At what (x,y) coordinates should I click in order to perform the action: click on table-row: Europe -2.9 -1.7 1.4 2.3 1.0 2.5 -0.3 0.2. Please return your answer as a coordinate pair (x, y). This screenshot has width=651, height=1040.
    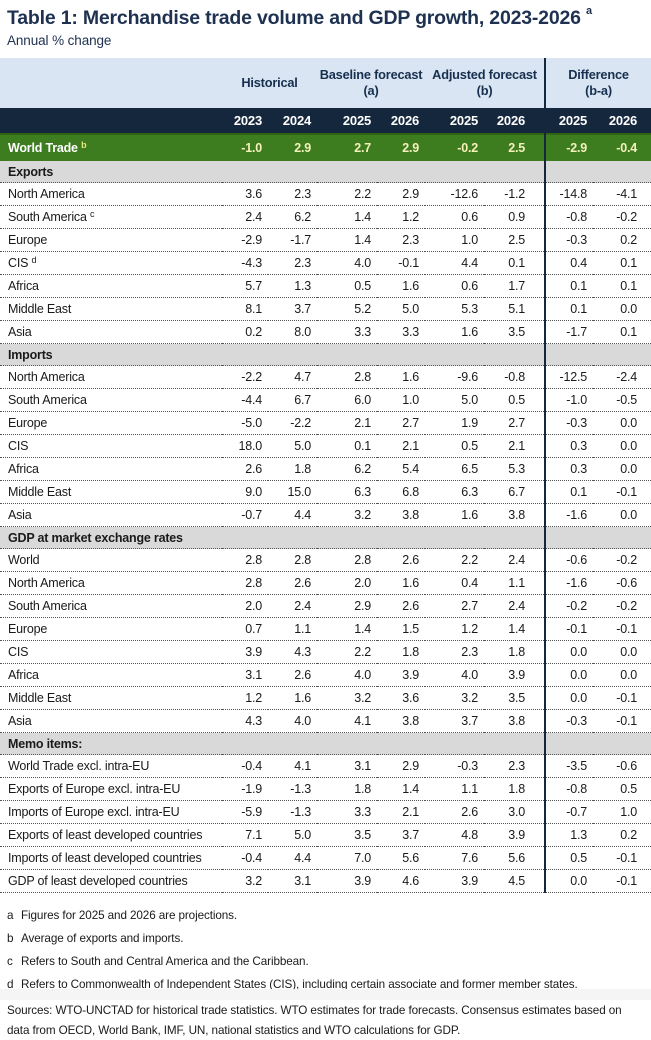
    Looking at the image, I should click on (325, 240).